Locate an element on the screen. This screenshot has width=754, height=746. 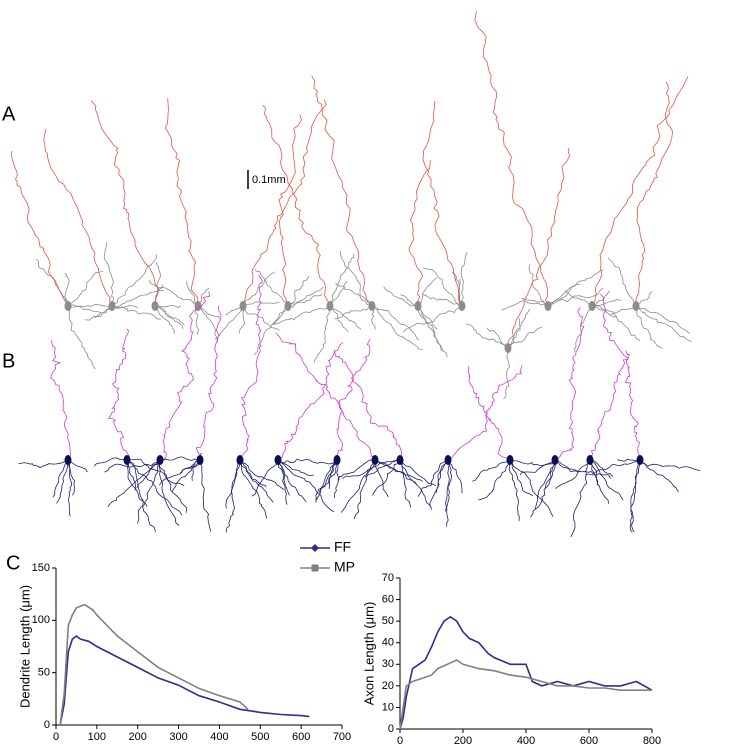
y-tick-label: 0 is located at coordinates (47, 725).